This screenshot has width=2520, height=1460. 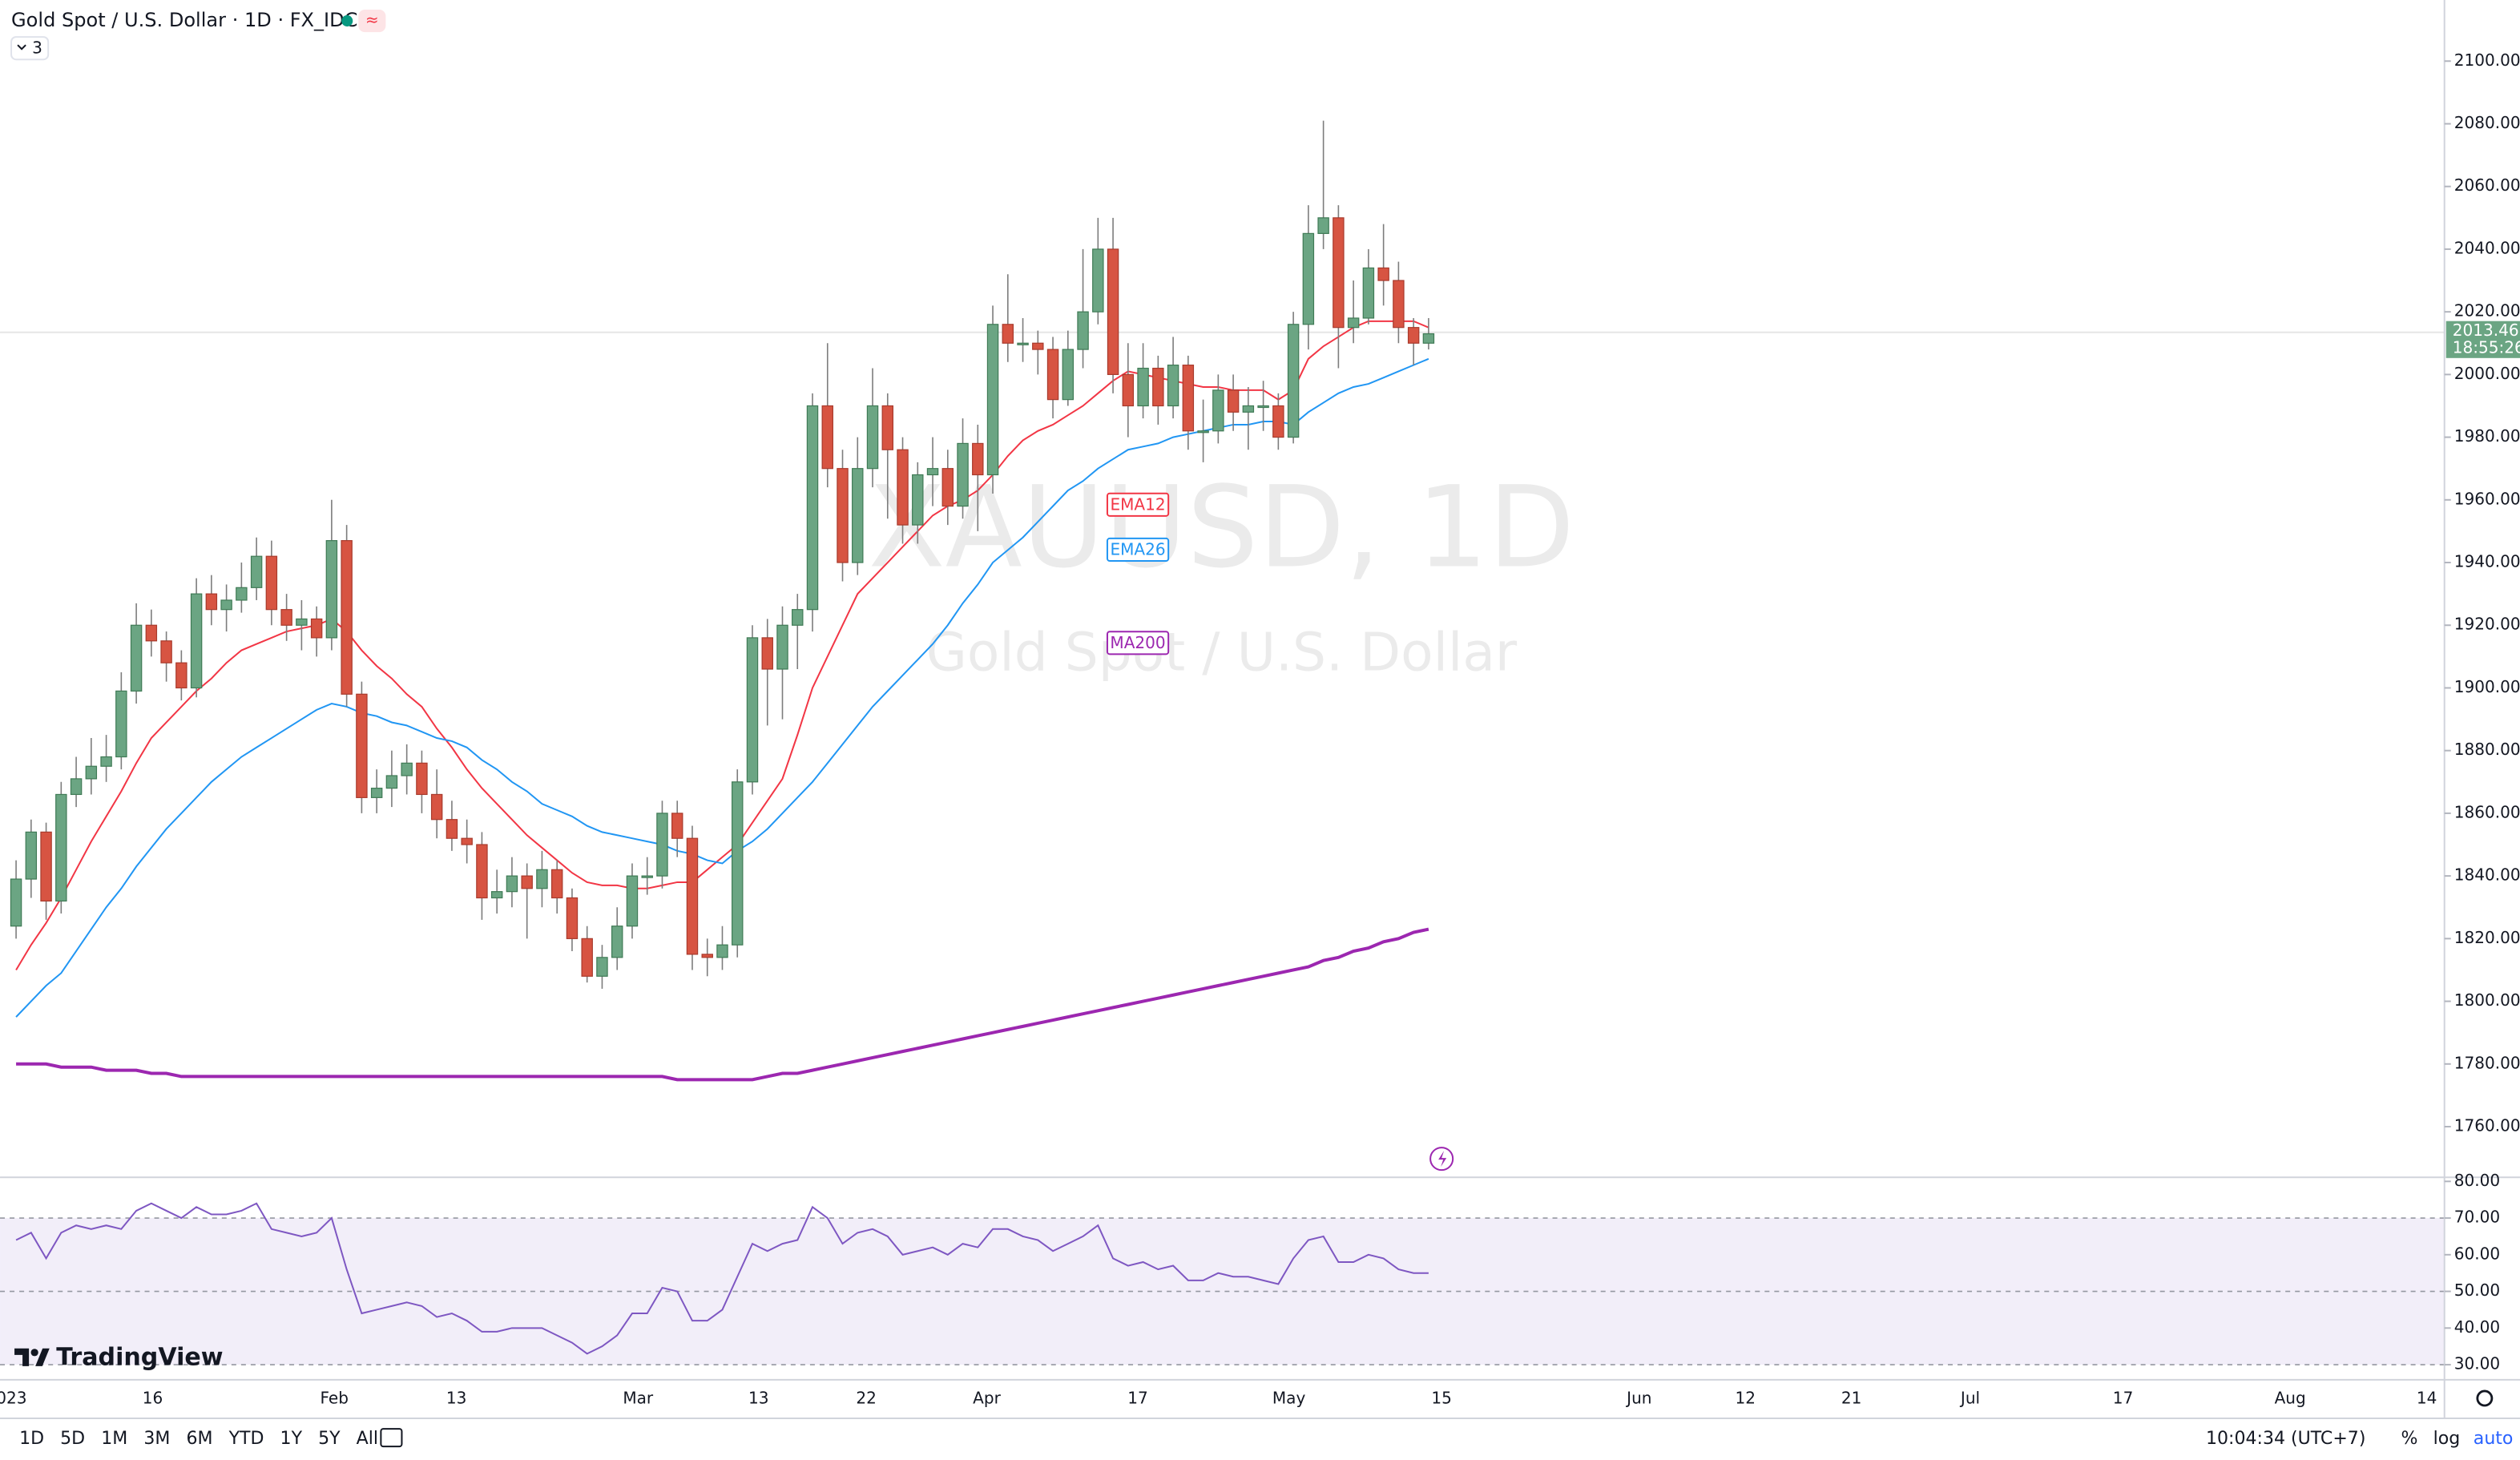 What do you see at coordinates (2477, 1290) in the screenshot?
I see `rsi-y-tick-label: 50.00` at bounding box center [2477, 1290].